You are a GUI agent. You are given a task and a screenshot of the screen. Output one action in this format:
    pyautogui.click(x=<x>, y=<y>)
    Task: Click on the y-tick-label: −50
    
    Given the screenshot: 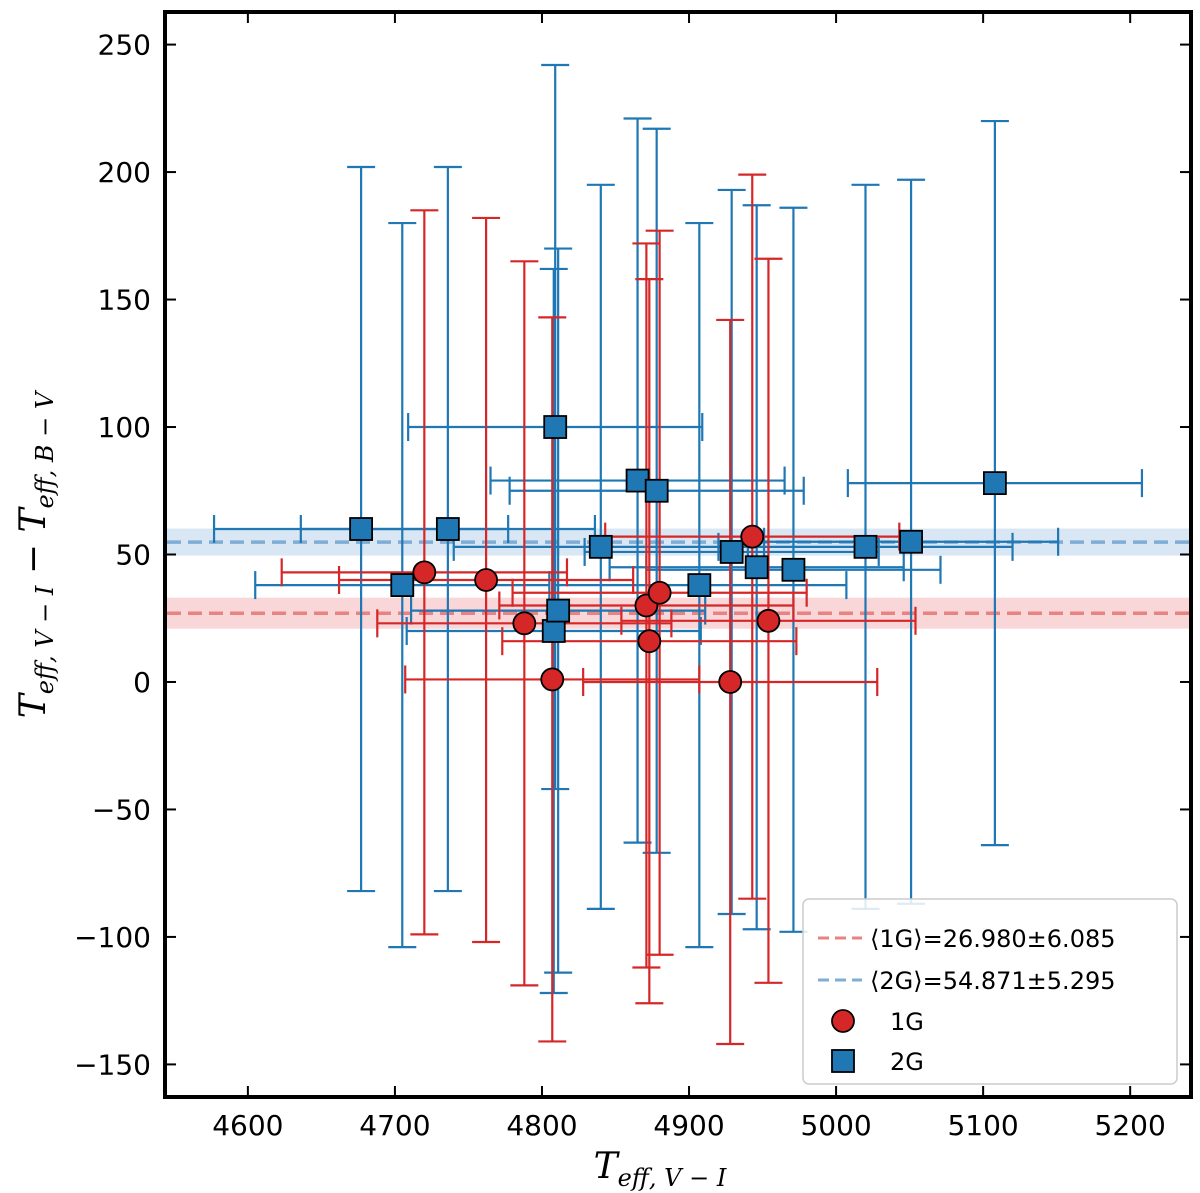 What is the action you would take?
    pyautogui.click(x=121, y=809)
    